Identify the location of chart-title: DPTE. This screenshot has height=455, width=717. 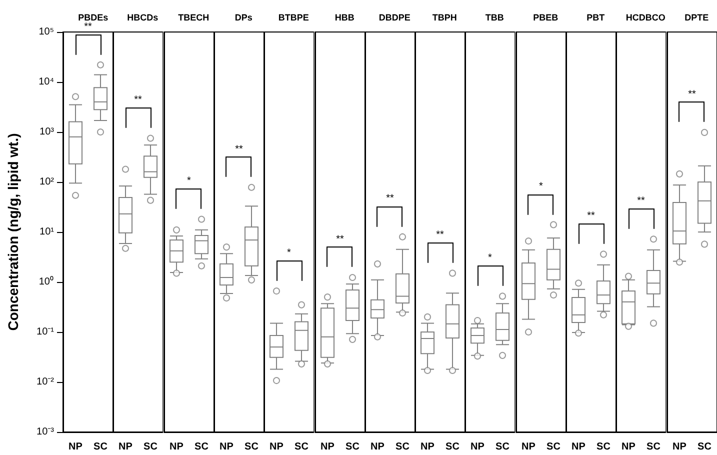
(696, 17).